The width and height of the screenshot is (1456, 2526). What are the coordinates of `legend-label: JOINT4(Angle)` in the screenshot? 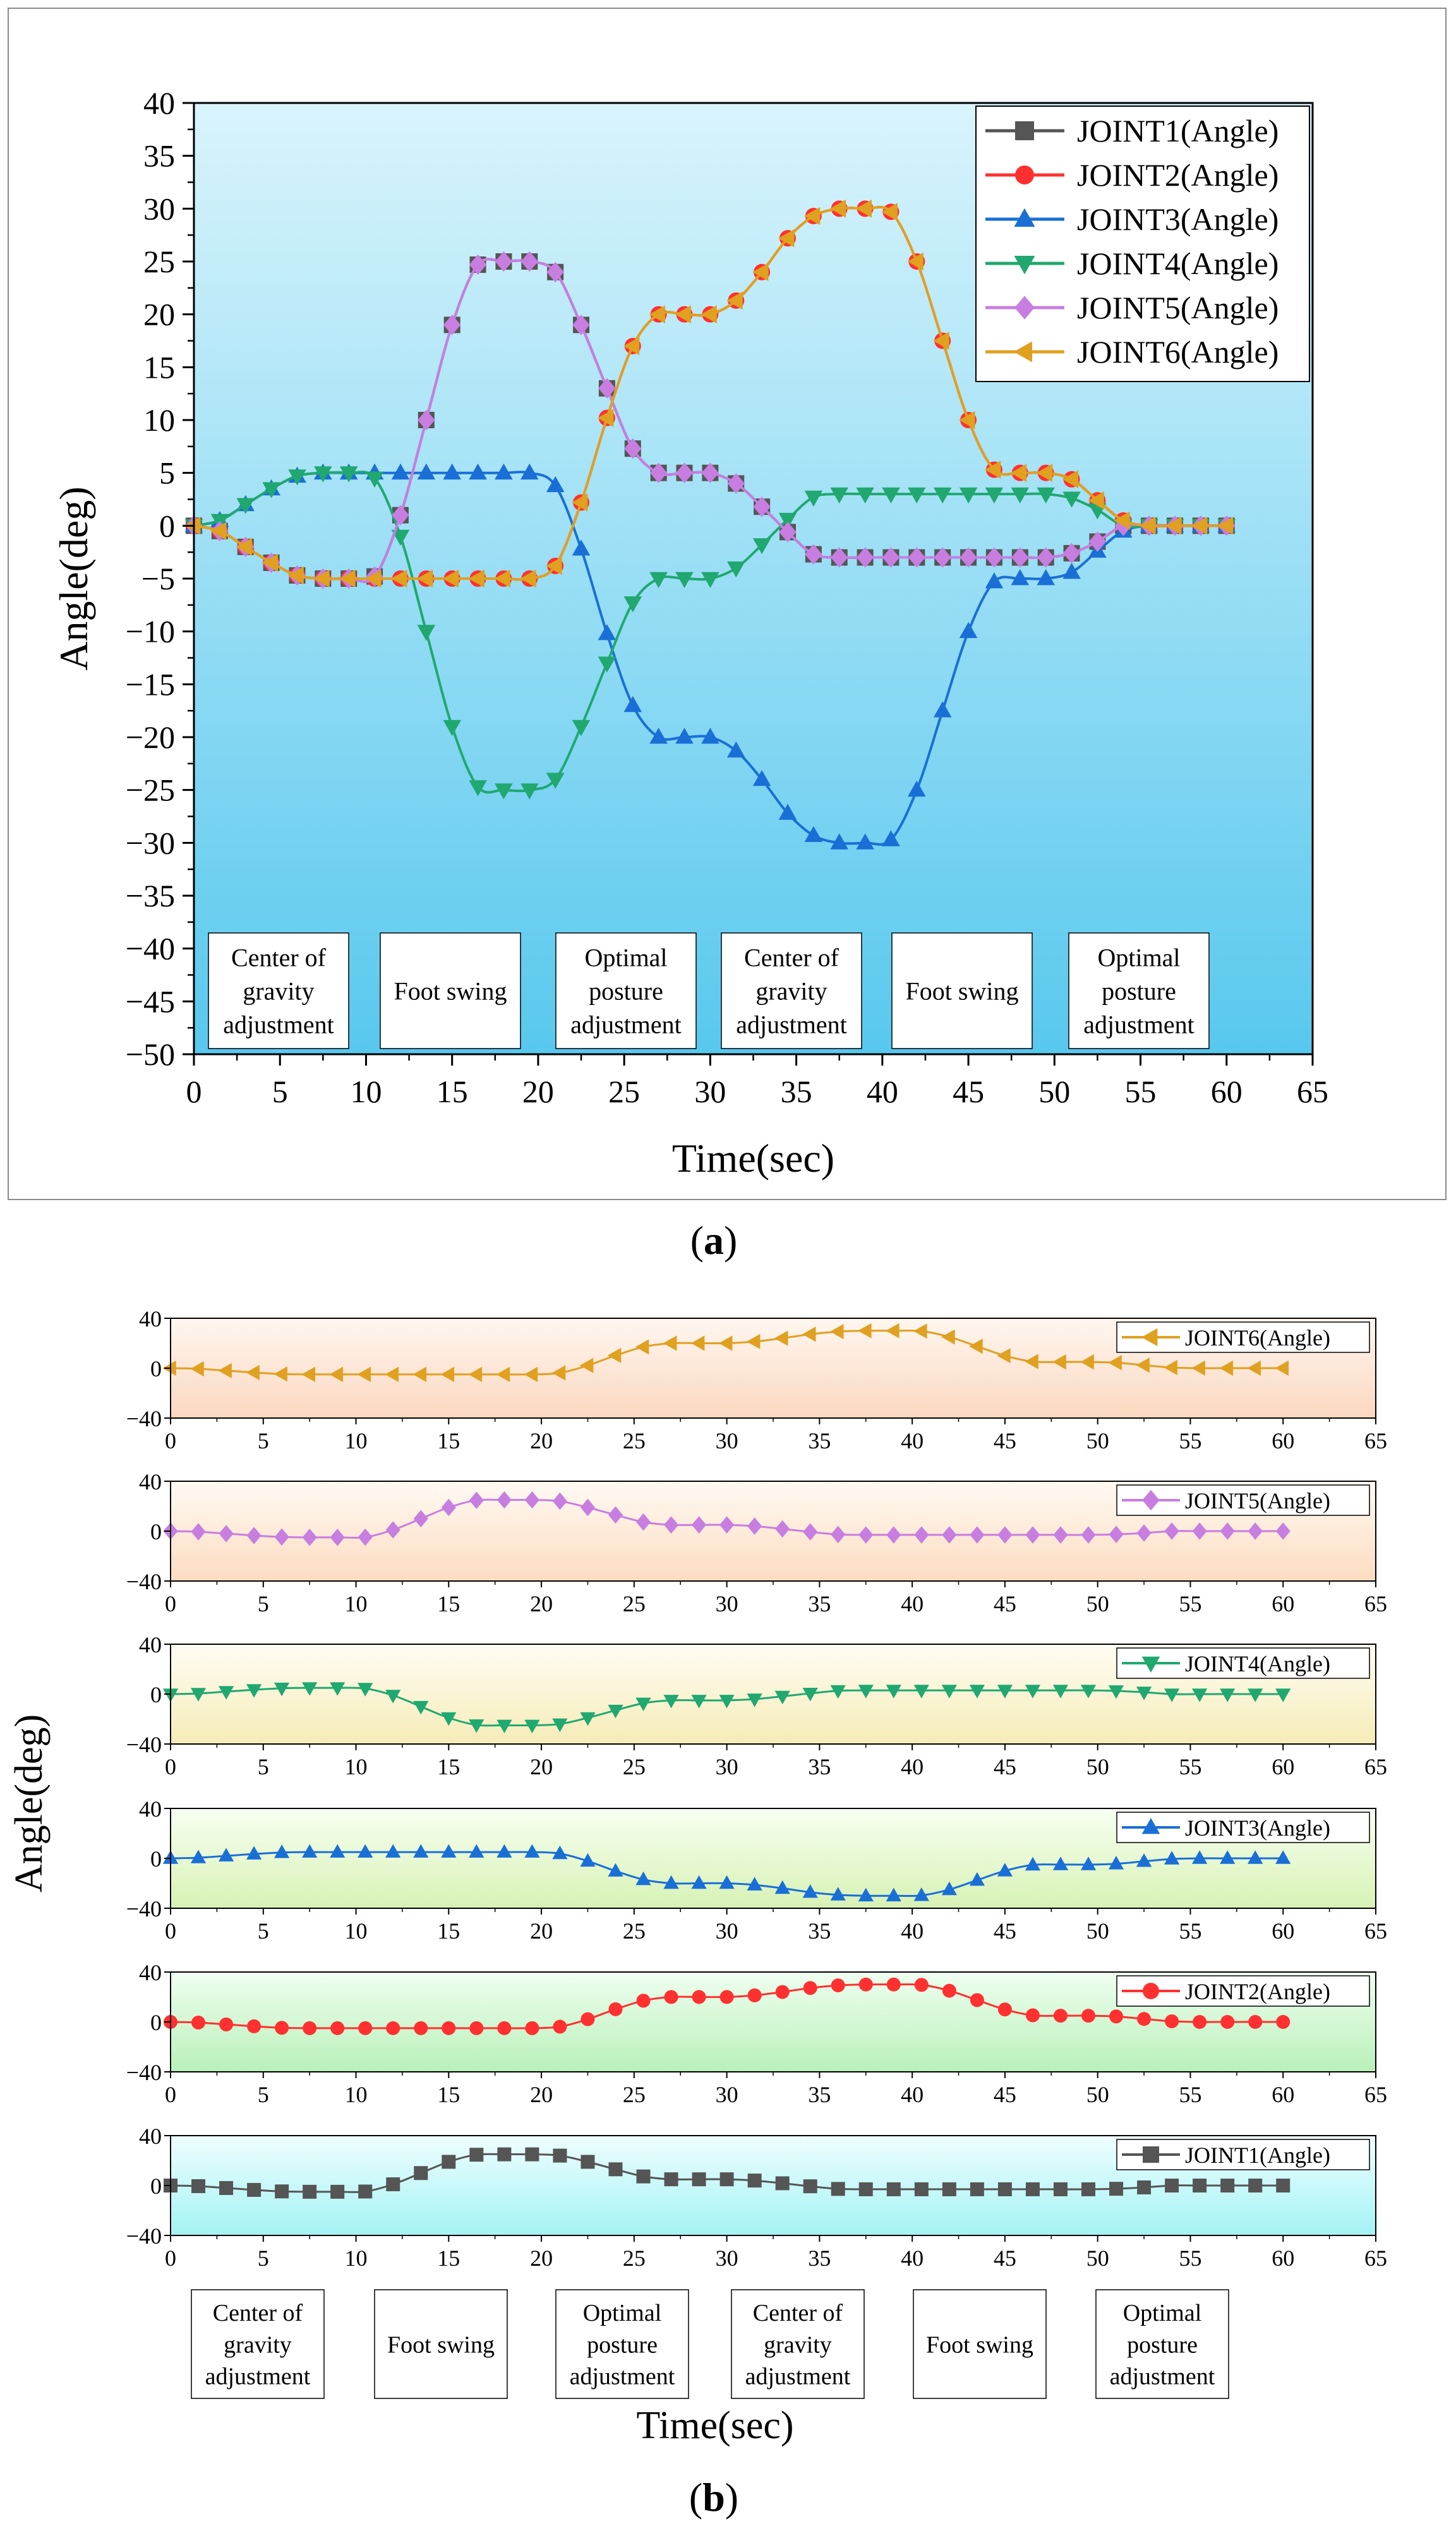 It's located at (1178, 263).